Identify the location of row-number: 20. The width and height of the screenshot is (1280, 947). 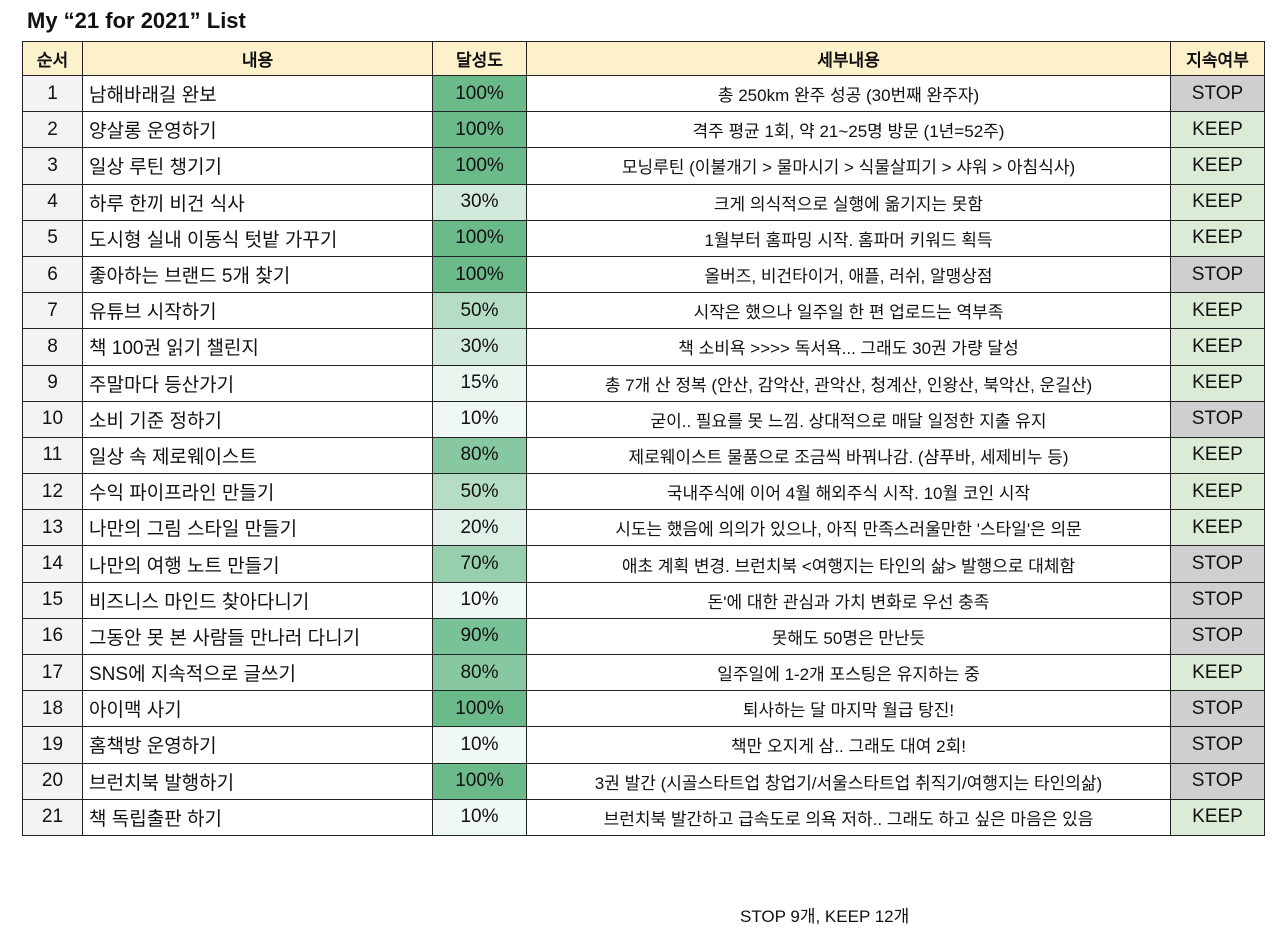
(52, 781).